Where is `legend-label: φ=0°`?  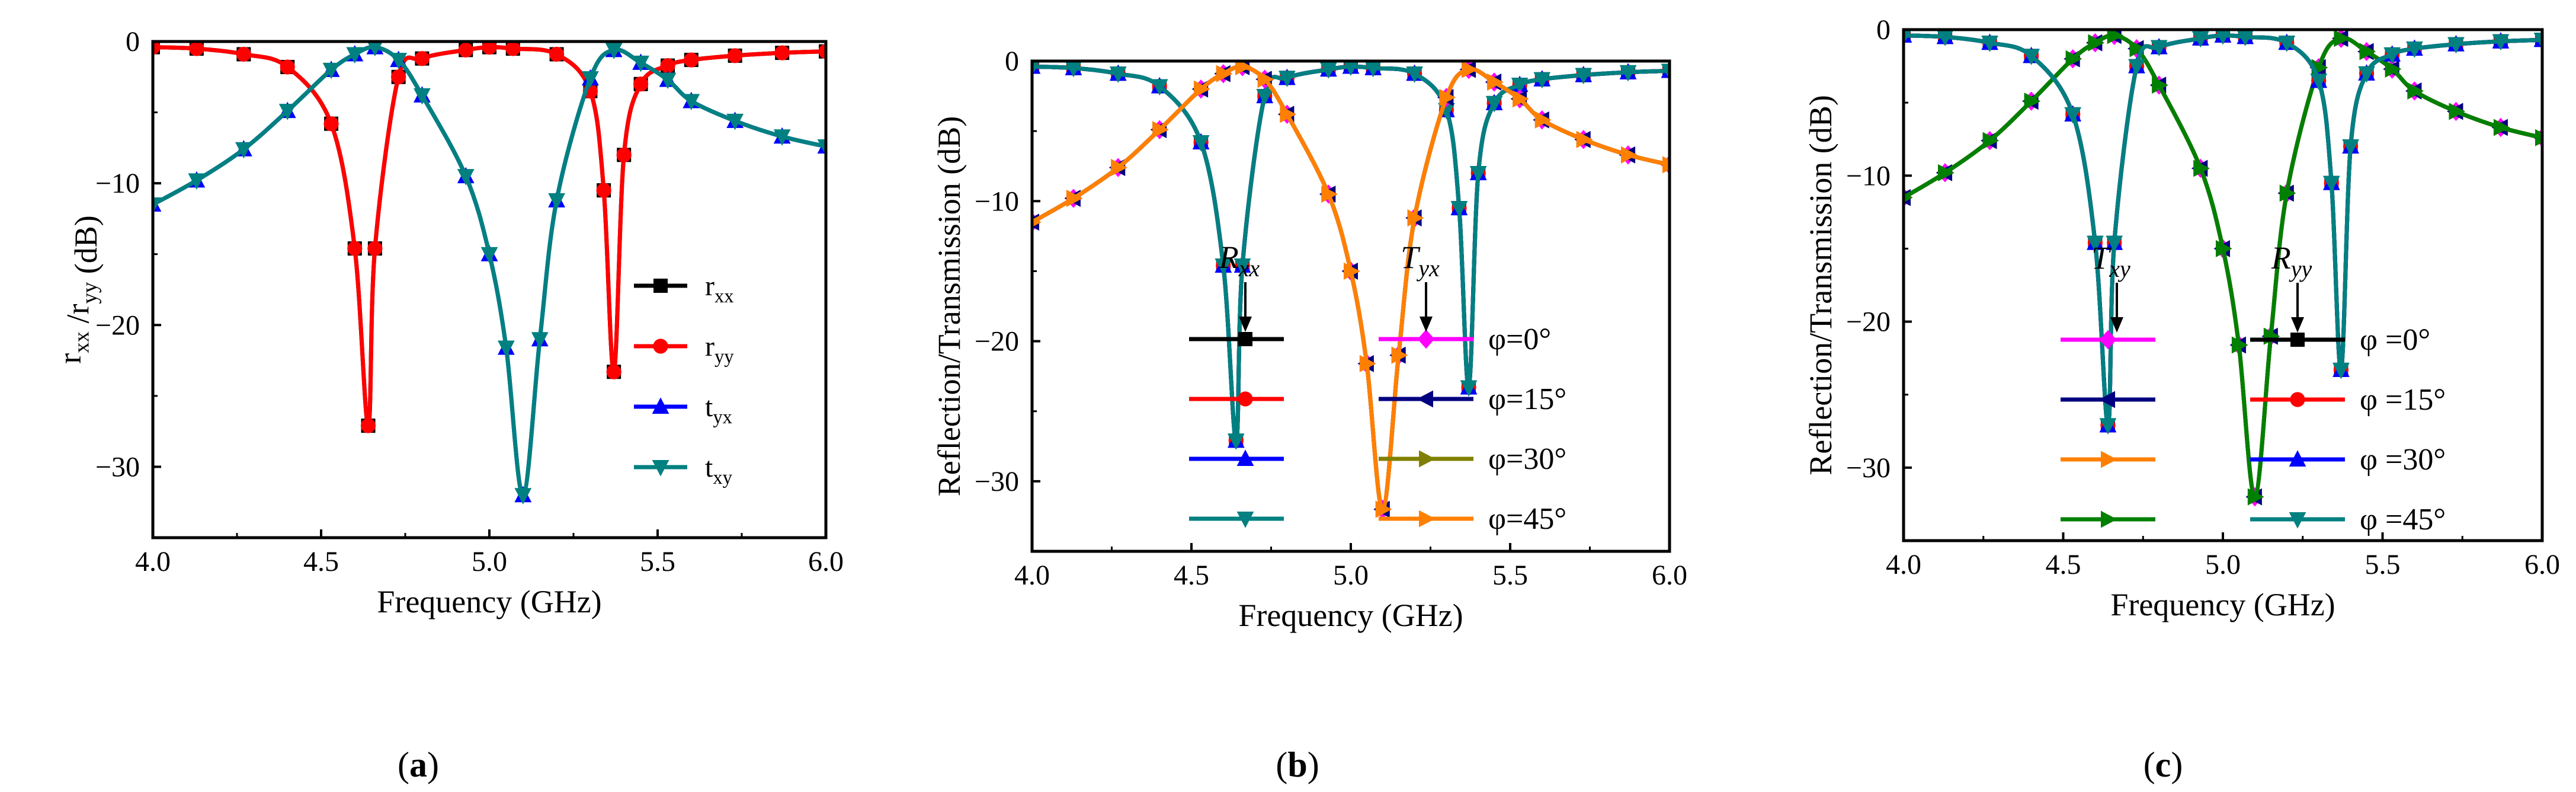 legend-label: φ=0° is located at coordinates (1519, 339).